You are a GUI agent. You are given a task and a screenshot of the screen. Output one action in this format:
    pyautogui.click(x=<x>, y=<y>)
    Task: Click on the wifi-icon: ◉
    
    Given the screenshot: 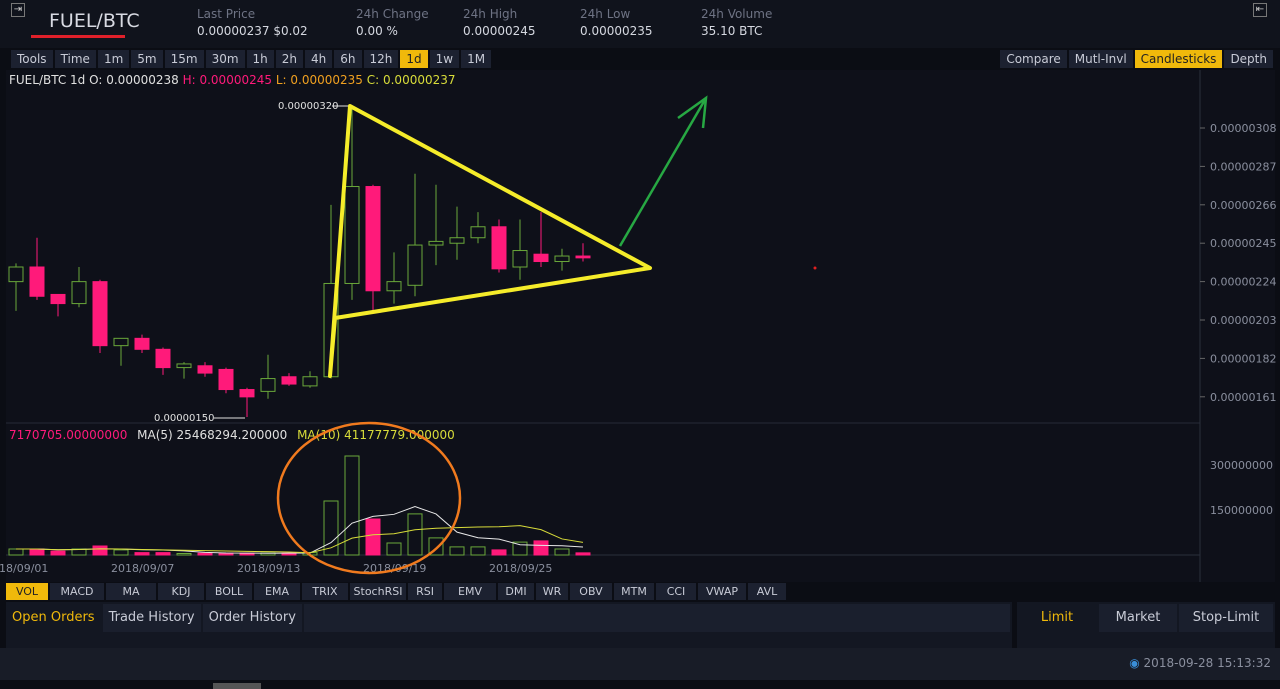 What is the action you would take?
    pyautogui.click(x=1136, y=663)
    